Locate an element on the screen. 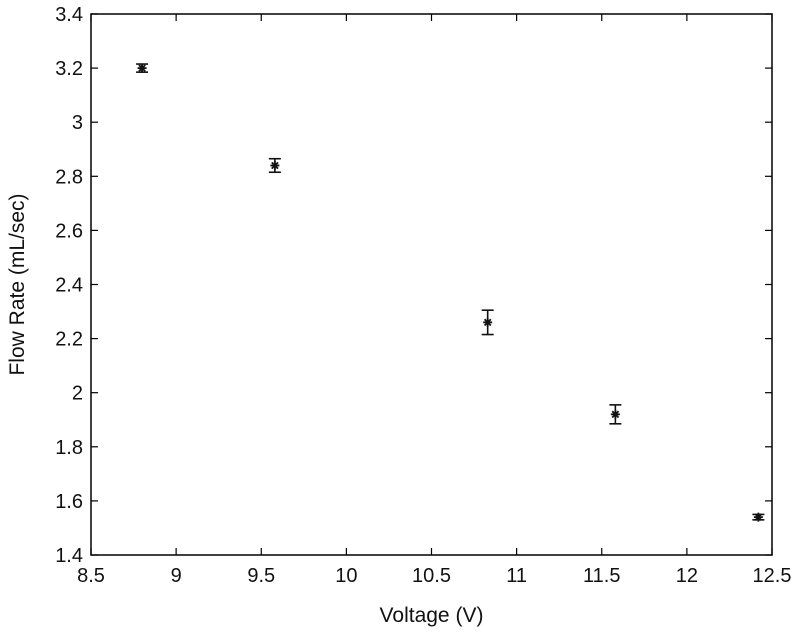 This screenshot has width=800, height=636. y-tick-label: 2.2 is located at coordinates (69, 340).